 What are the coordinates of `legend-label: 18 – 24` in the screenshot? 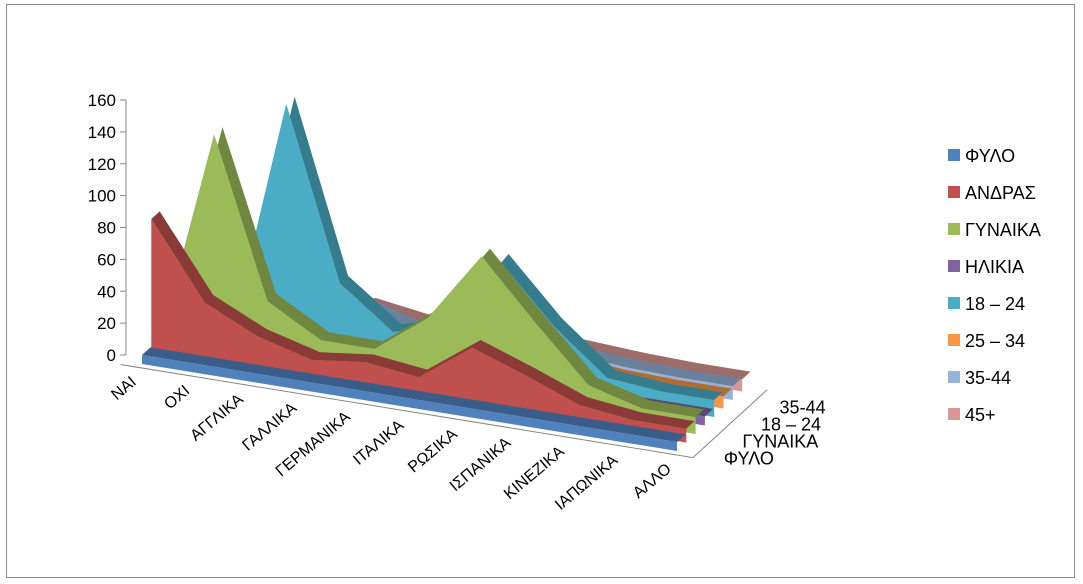 It's located at (995, 304).